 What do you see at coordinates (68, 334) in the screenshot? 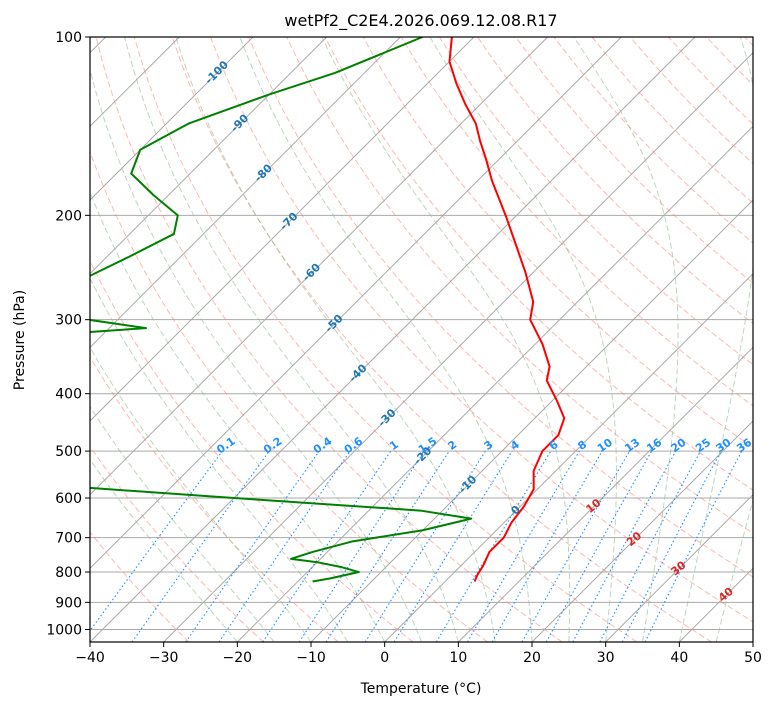
I see `y-axis: 100 200 300 400 500 600 700 800 900 1000` at bounding box center [68, 334].